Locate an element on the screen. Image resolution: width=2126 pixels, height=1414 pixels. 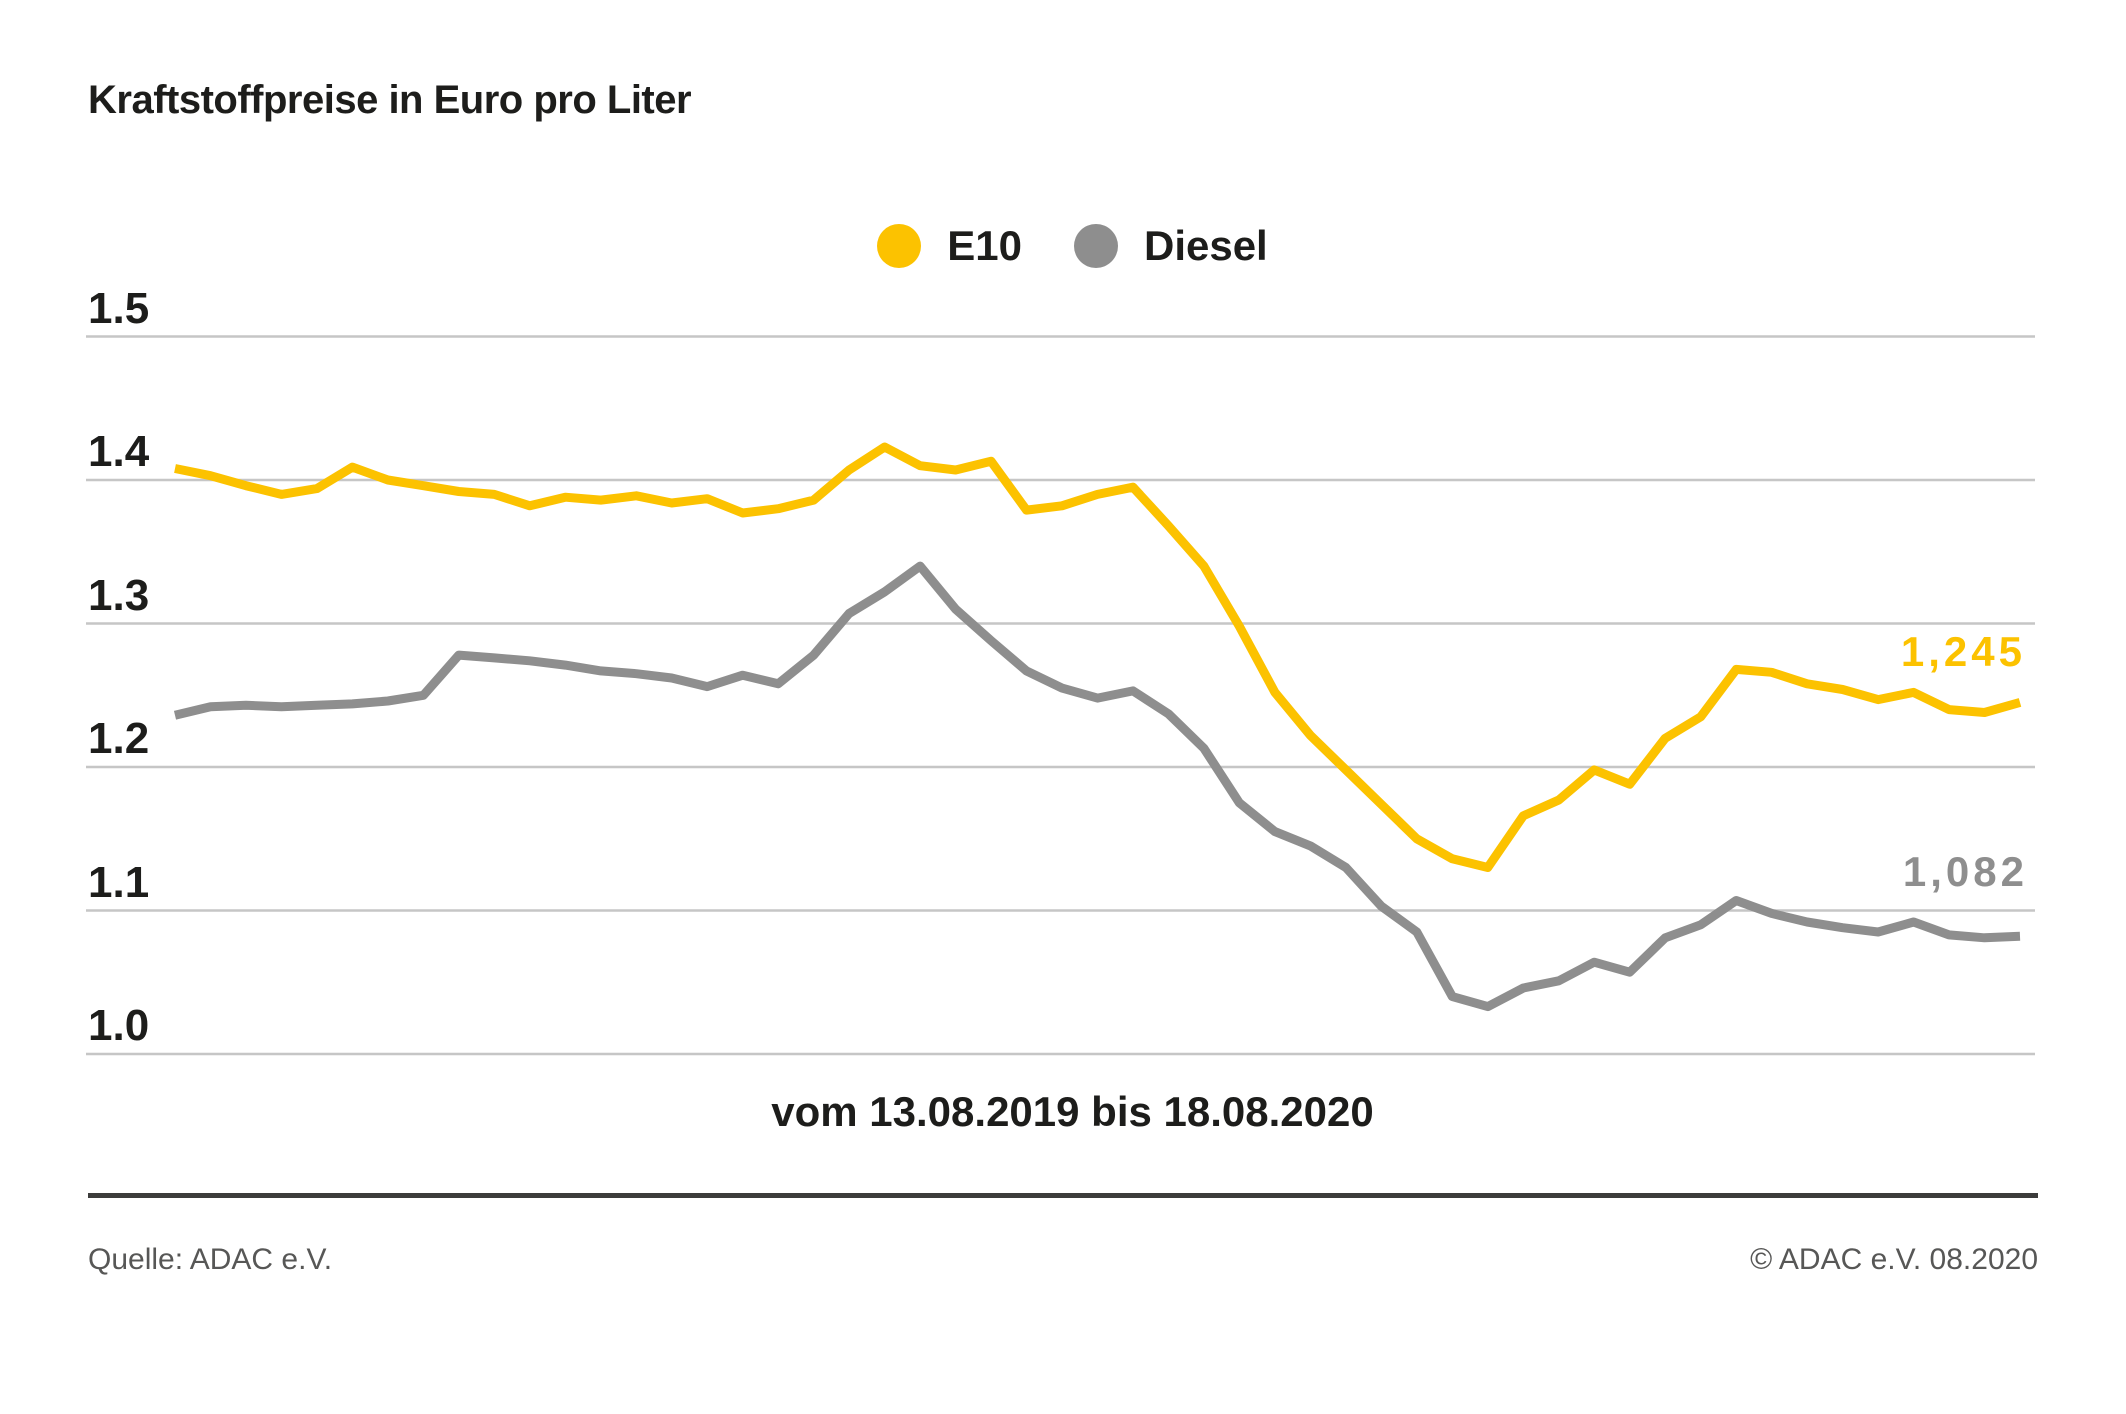
chart-legend: E10 Diesel is located at coordinates (1072, 246).